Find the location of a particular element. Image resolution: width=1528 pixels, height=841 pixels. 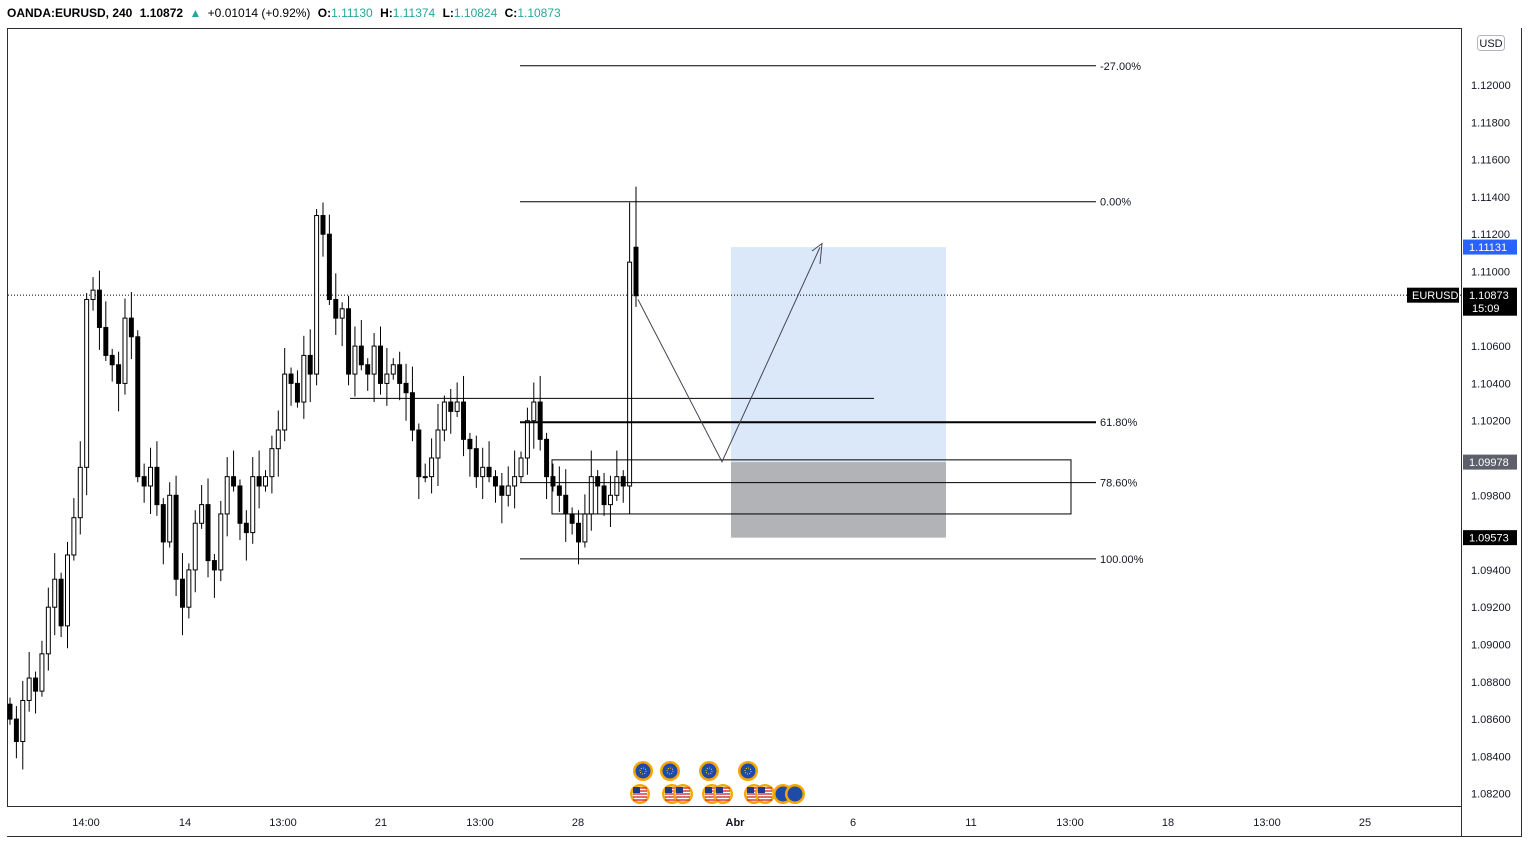

time-tick-label: 6 is located at coordinates (853, 823).